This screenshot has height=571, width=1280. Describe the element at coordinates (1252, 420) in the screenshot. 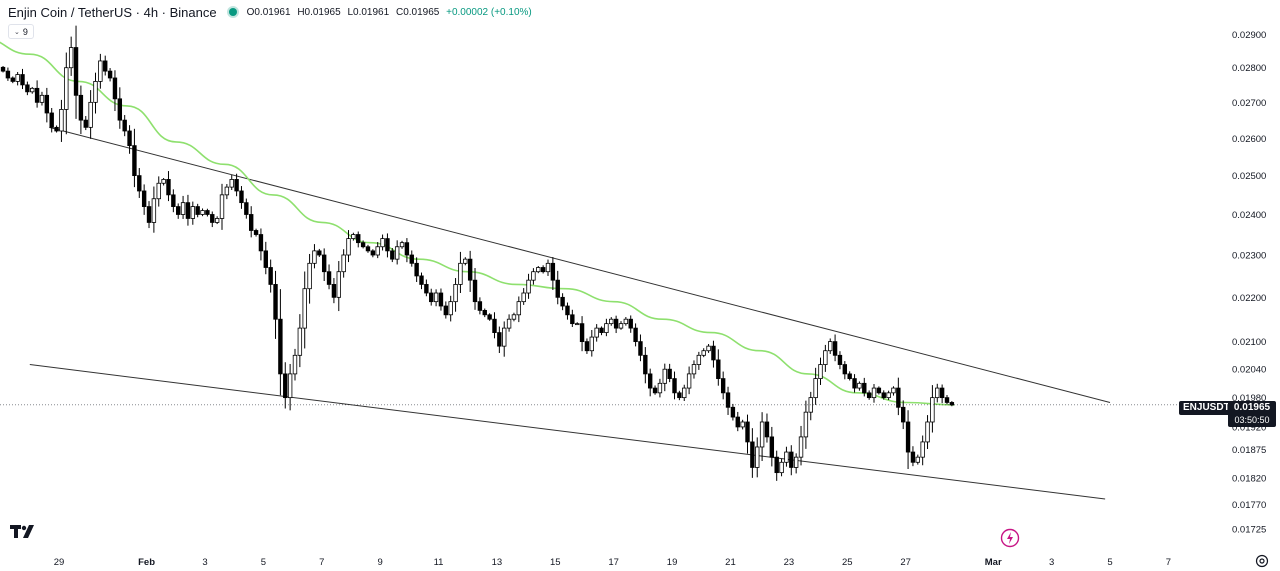

I see `bar-countdown: 03:50:50` at that location.